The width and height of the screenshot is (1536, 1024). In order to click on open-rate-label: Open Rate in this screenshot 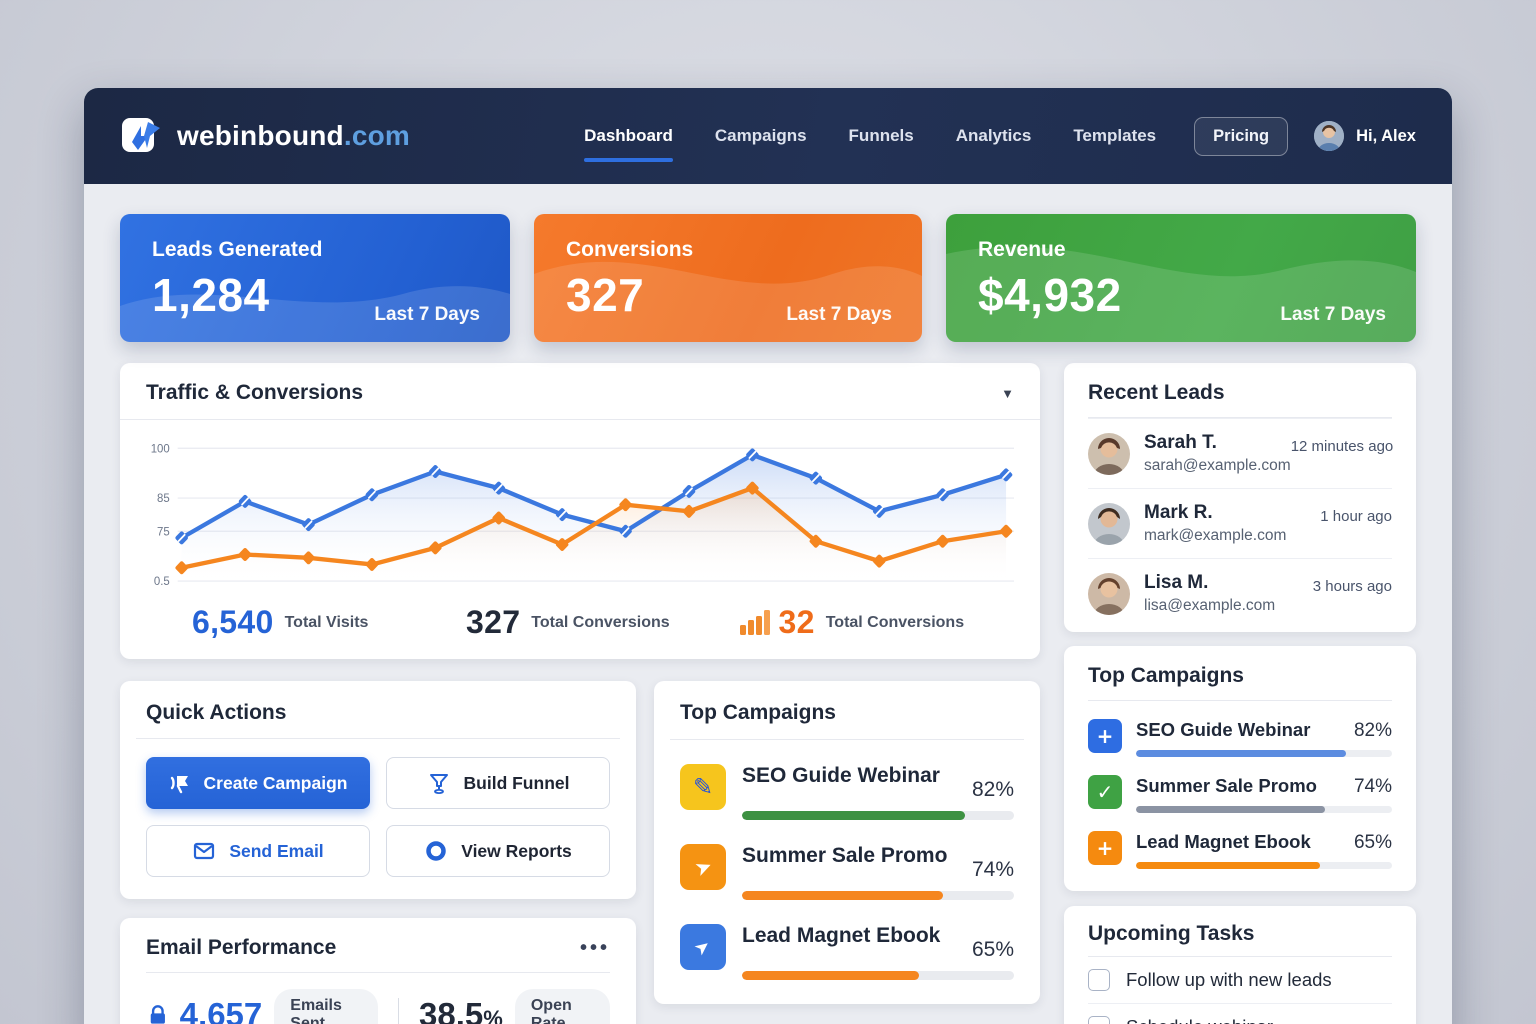, I will do `click(562, 1006)`.